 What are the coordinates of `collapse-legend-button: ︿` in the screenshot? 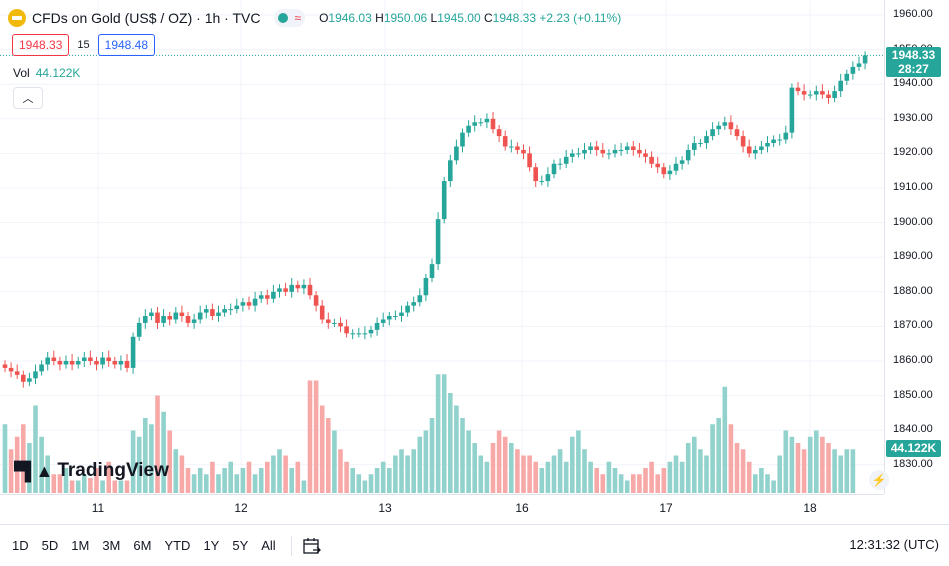 It's located at (28, 98).